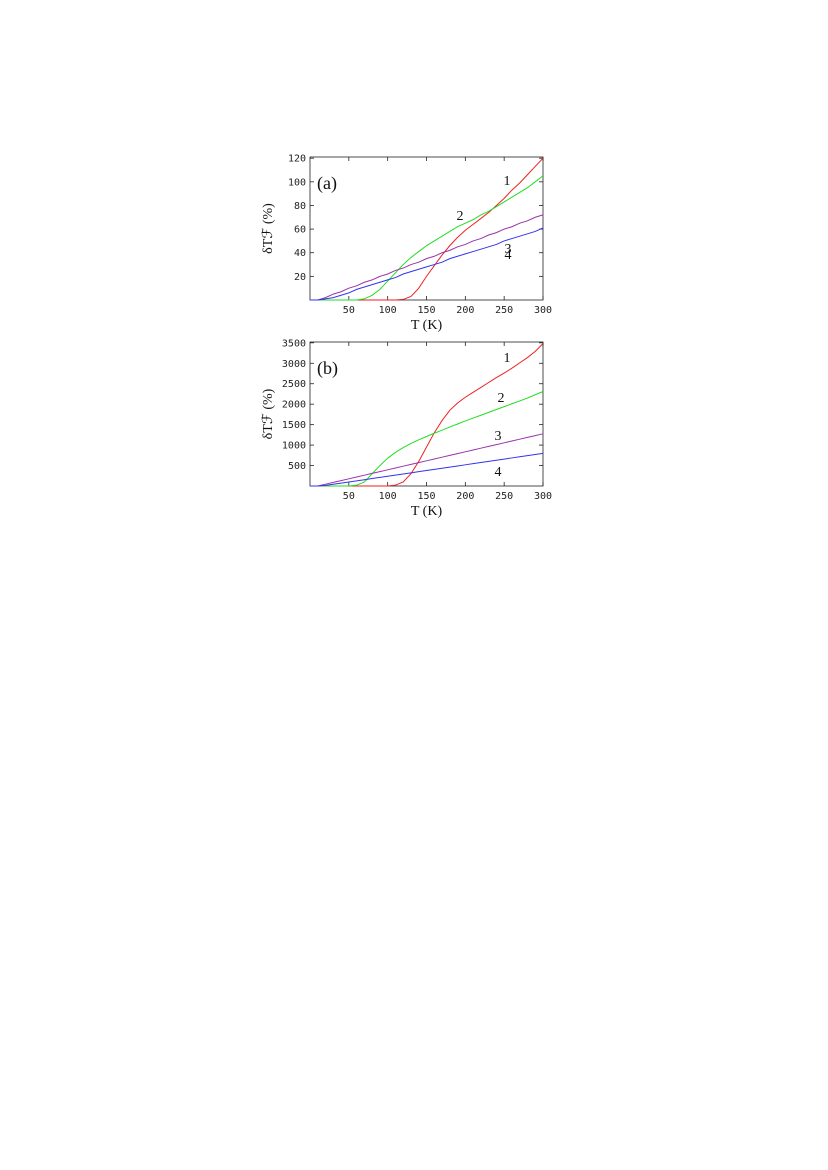  Describe the element at coordinates (297, 159) in the screenshot. I see `y-tick-label: 120` at that location.